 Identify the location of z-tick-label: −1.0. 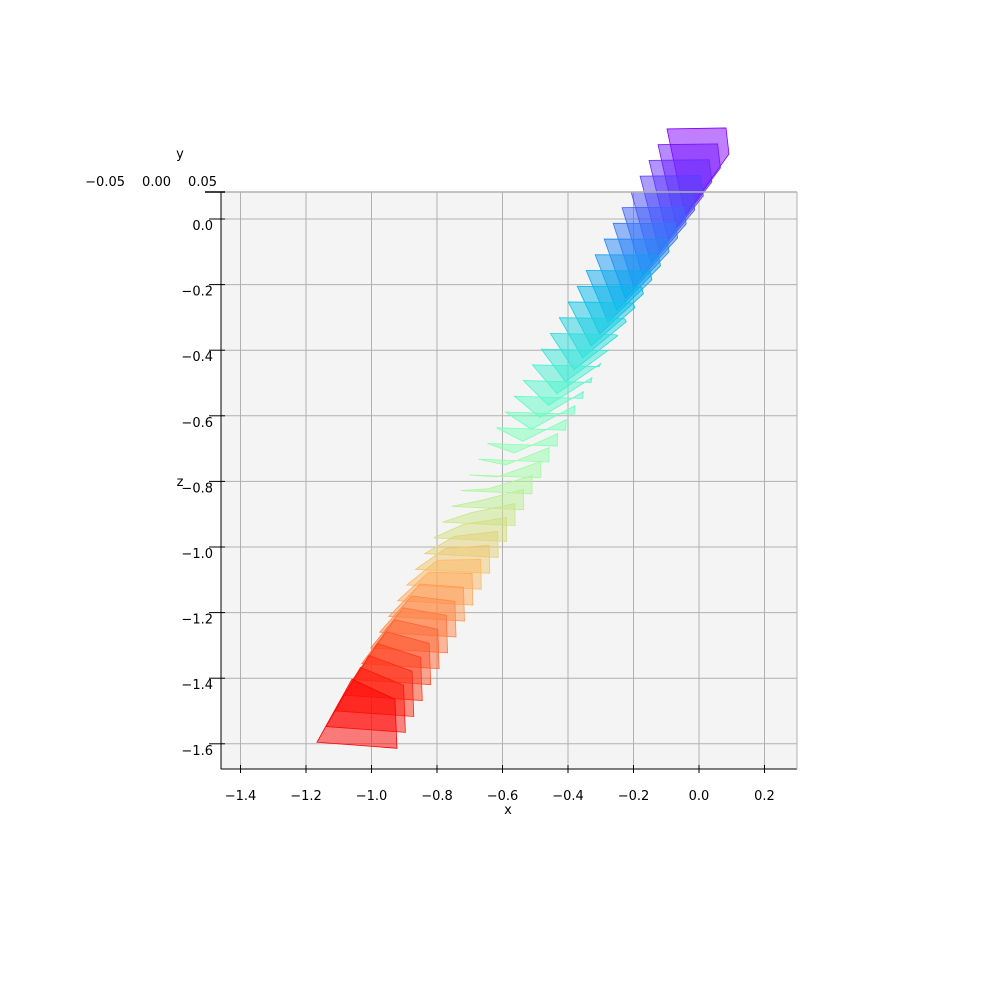
(197, 554).